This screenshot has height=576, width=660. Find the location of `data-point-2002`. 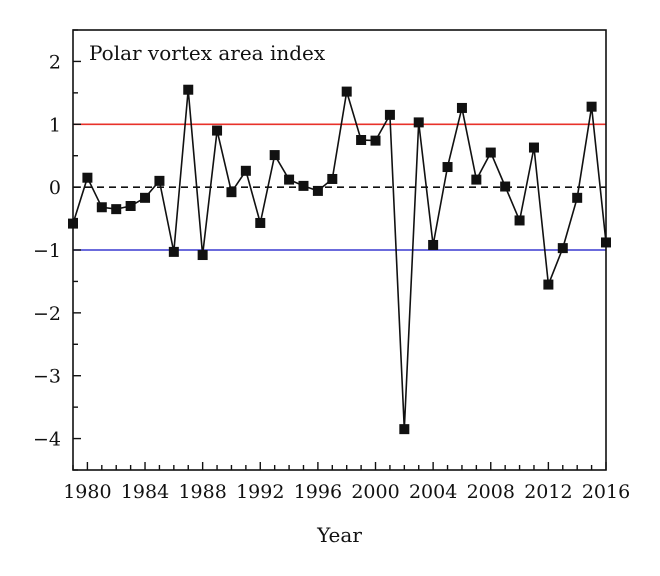

data-point-2002 is located at coordinates (404, 429).